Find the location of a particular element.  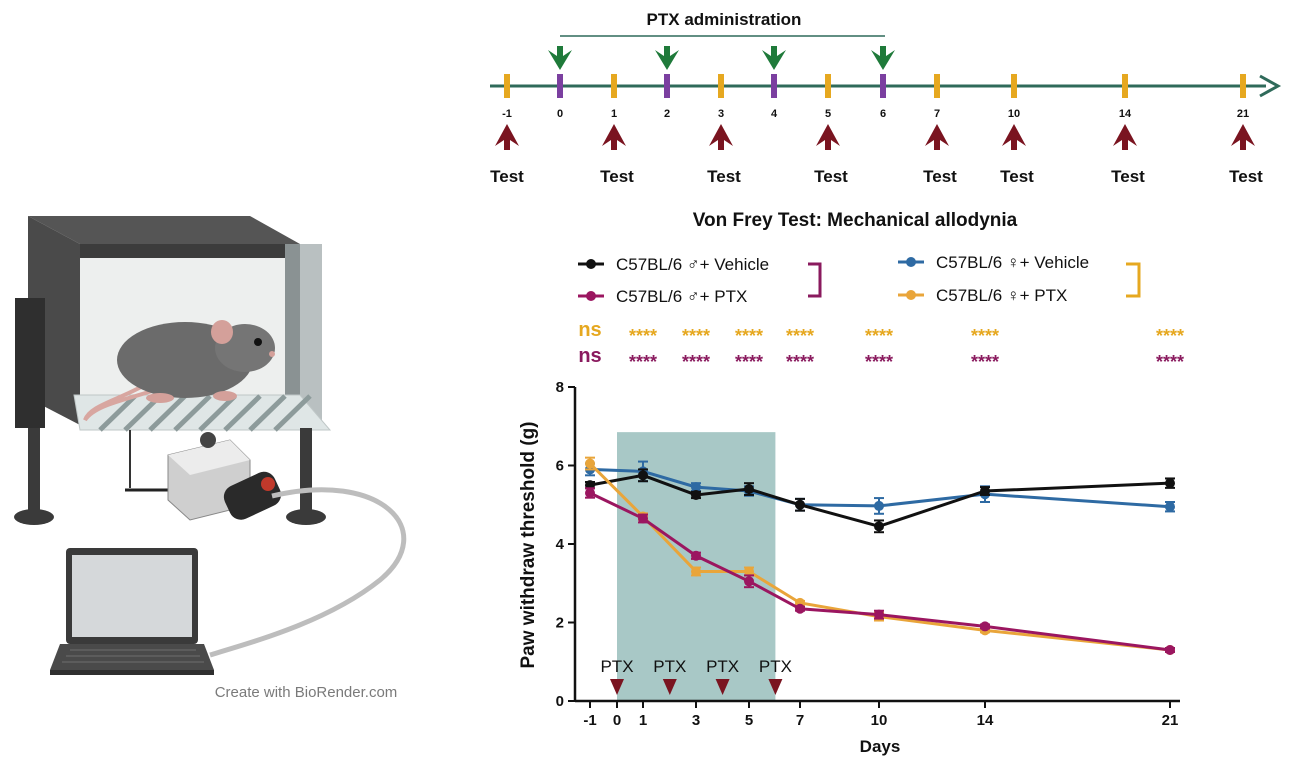

y-tick-label-8: 8 is located at coordinates (560, 387).